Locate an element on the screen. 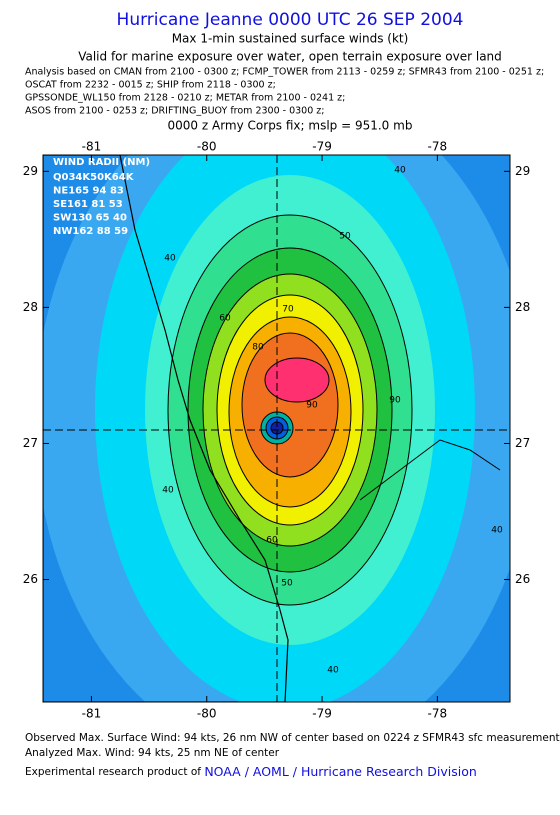 This screenshot has width=560, height=815. wind-radii-row: SE161 81 53 is located at coordinates (88, 204).